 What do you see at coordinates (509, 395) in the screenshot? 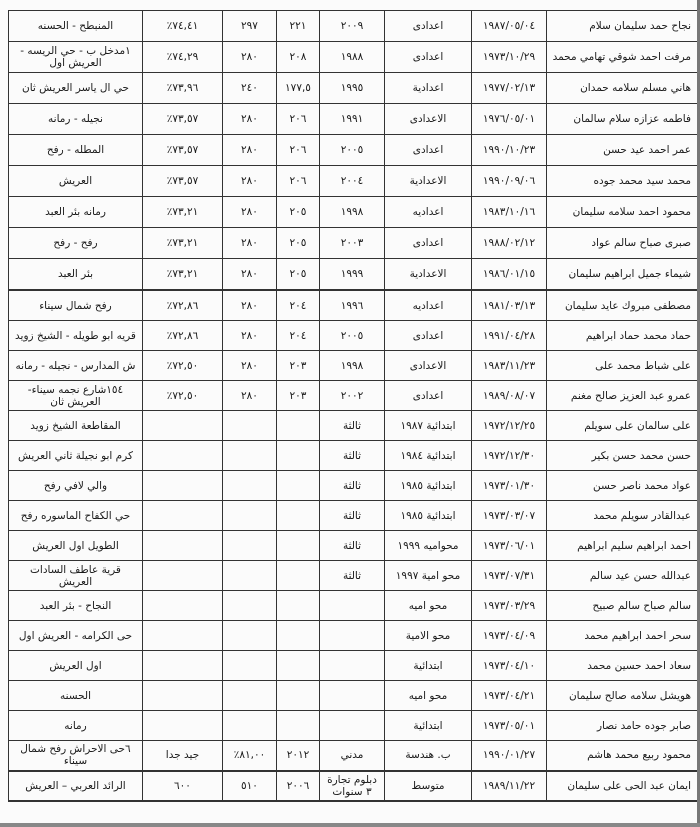
I see `cell-birth-date: ١٩٨٩/٠٨/٠٧` at bounding box center [509, 395].